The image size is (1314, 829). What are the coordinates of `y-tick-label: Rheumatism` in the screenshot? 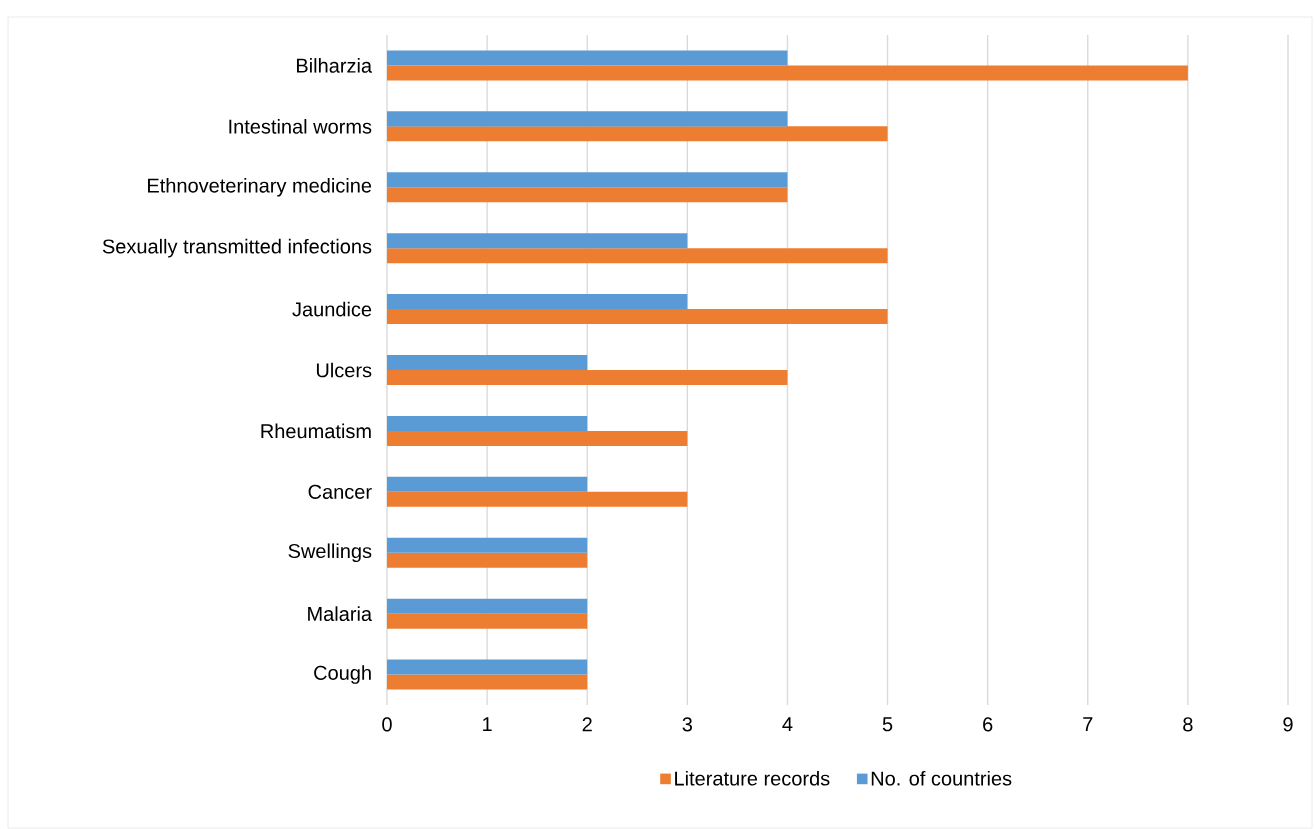 It's located at (316, 431).